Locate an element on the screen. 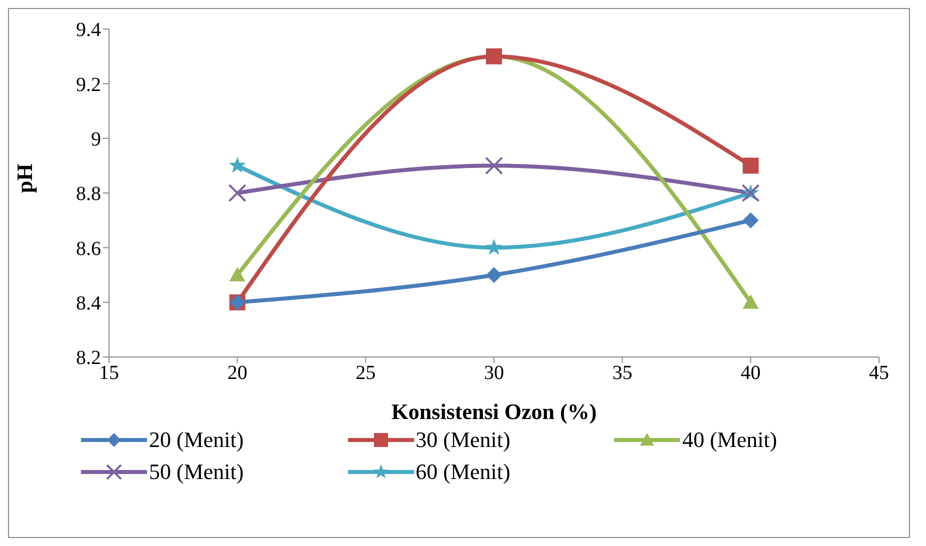  x-tick-label: 25 is located at coordinates (366, 373).